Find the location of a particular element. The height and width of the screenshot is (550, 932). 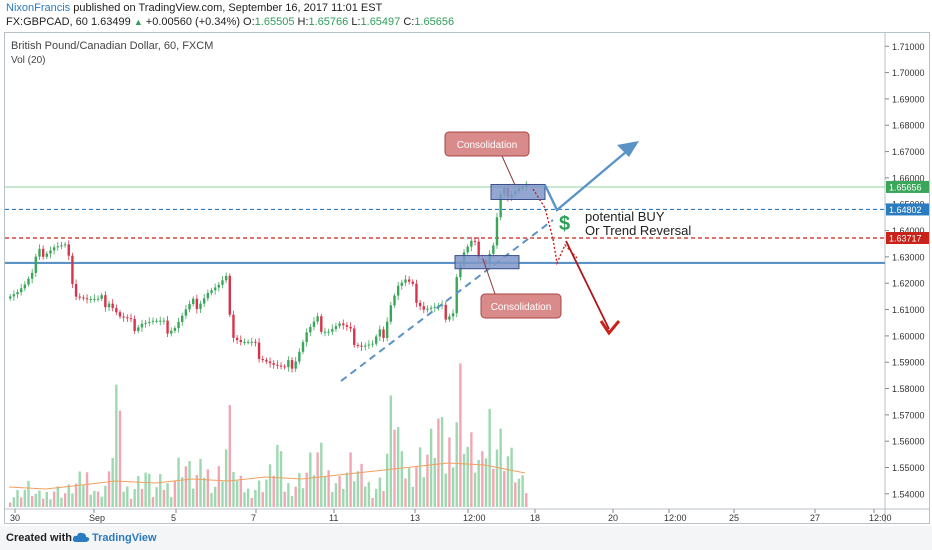

price-level-value: 1.65656 is located at coordinates (905, 187).